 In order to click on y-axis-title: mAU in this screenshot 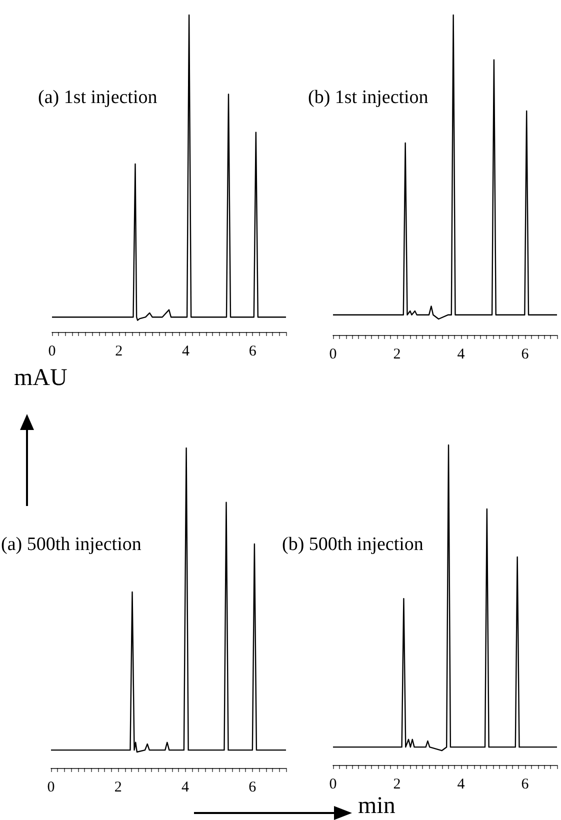, I will do `click(41, 378)`.